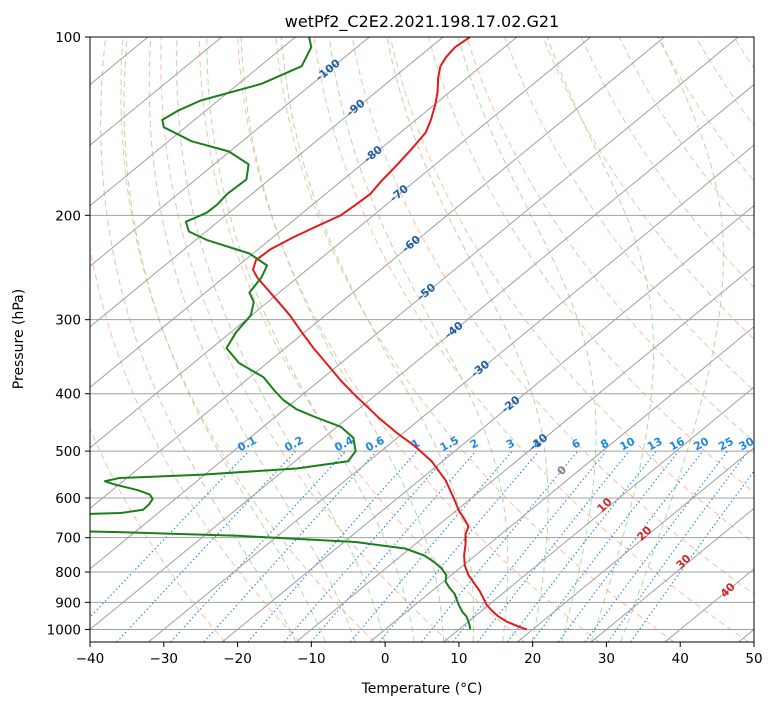 The height and width of the screenshot is (708, 775). I want to click on x-tick-label: 10, so click(458, 659).